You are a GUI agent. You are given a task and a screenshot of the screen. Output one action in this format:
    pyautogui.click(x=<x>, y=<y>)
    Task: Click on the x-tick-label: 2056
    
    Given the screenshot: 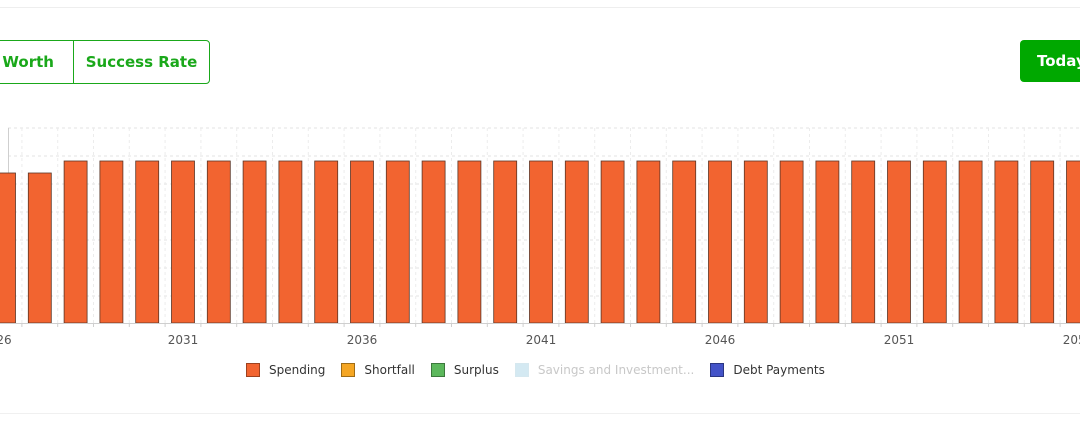 What is the action you would take?
    pyautogui.click(x=1071, y=340)
    